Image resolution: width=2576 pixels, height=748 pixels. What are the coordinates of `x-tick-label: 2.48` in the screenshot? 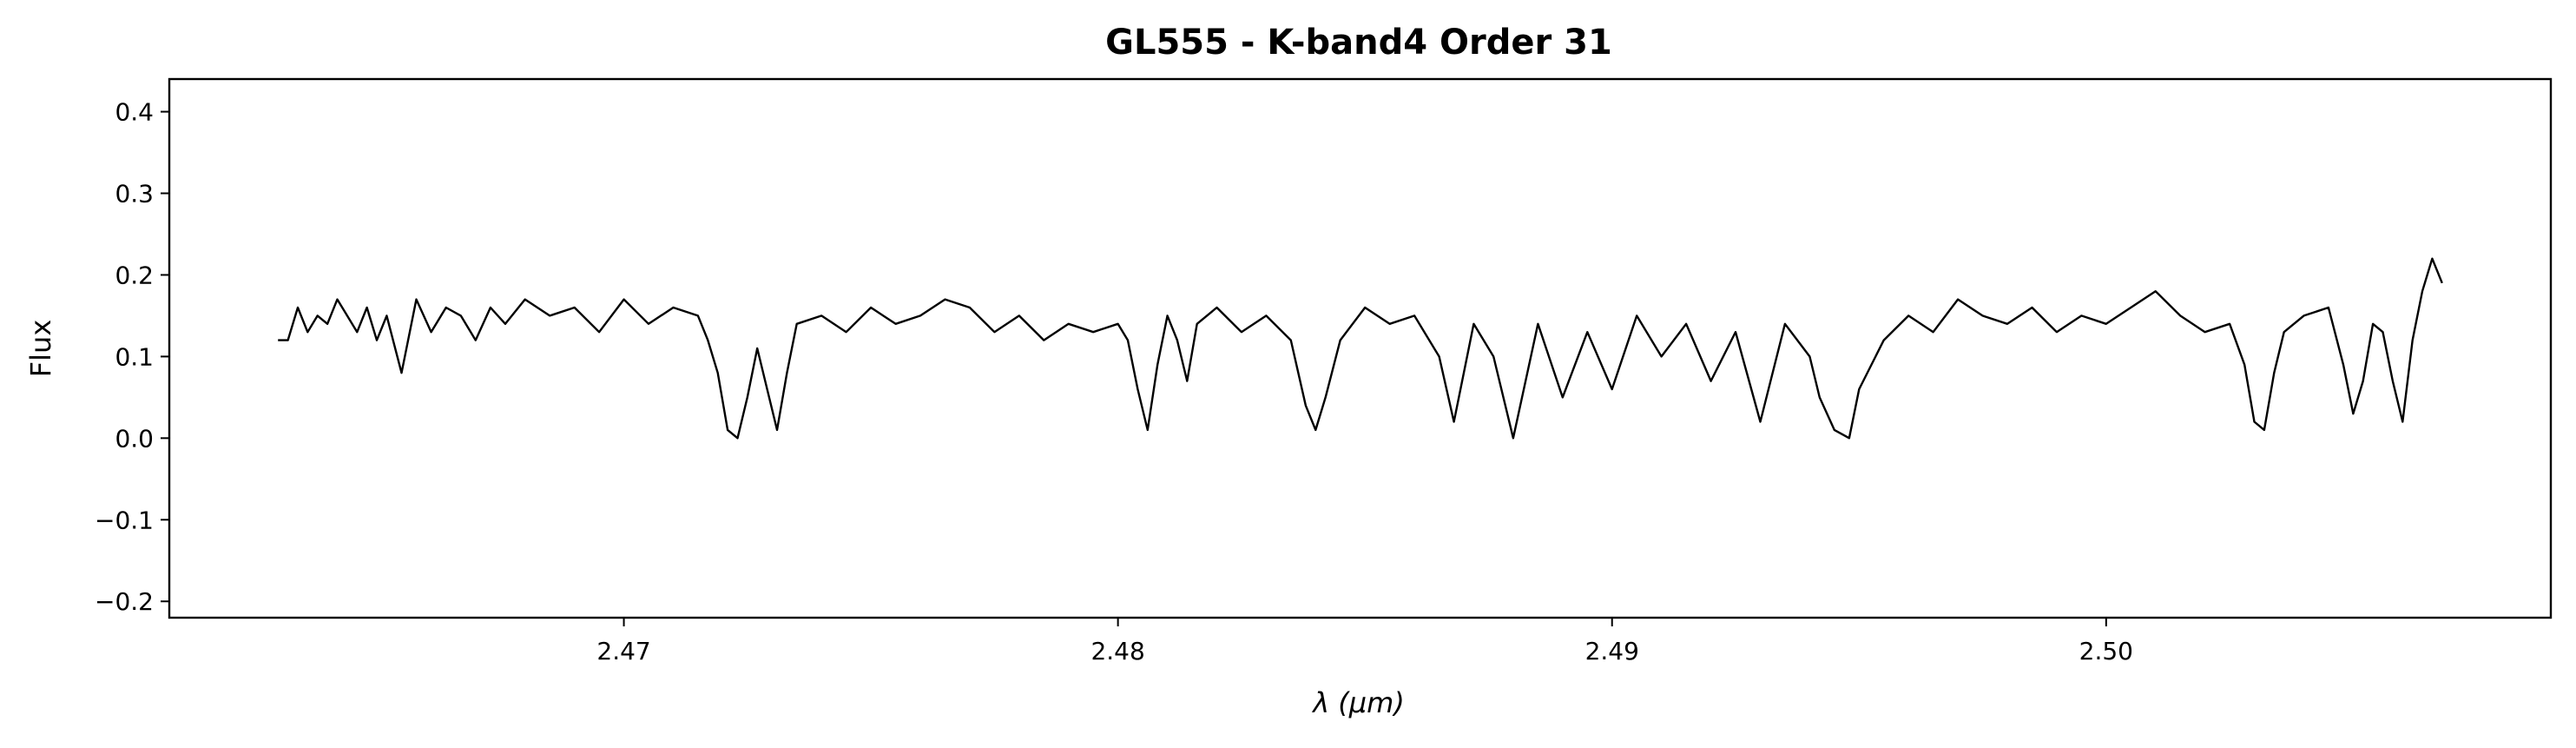 It's located at (1117, 651).